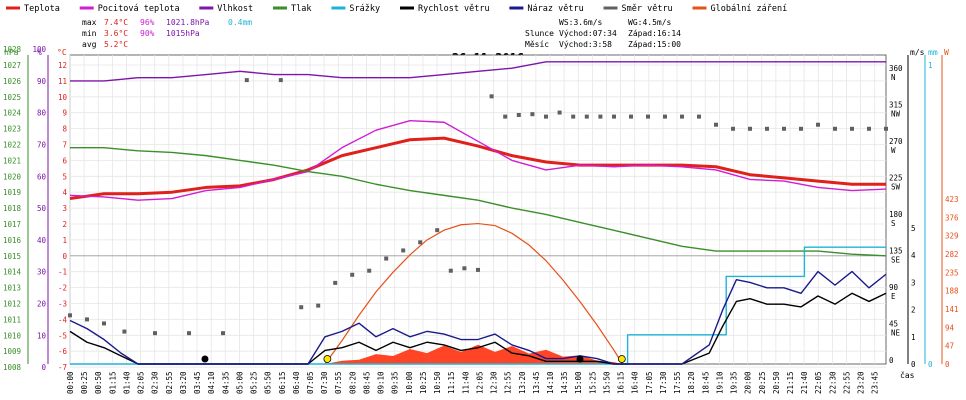 Image resolution: width=966 pixels, height=400 pixels. Describe the element at coordinates (947, 364) in the screenshot. I see `tick-radiation: 0` at that location.